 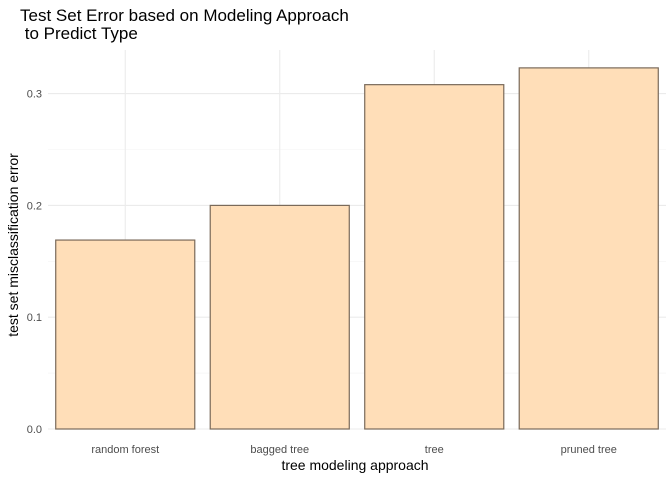 What do you see at coordinates (354, 465) in the screenshot?
I see `x-axis-label: tree modeling approach` at bounding box center [354, 465].